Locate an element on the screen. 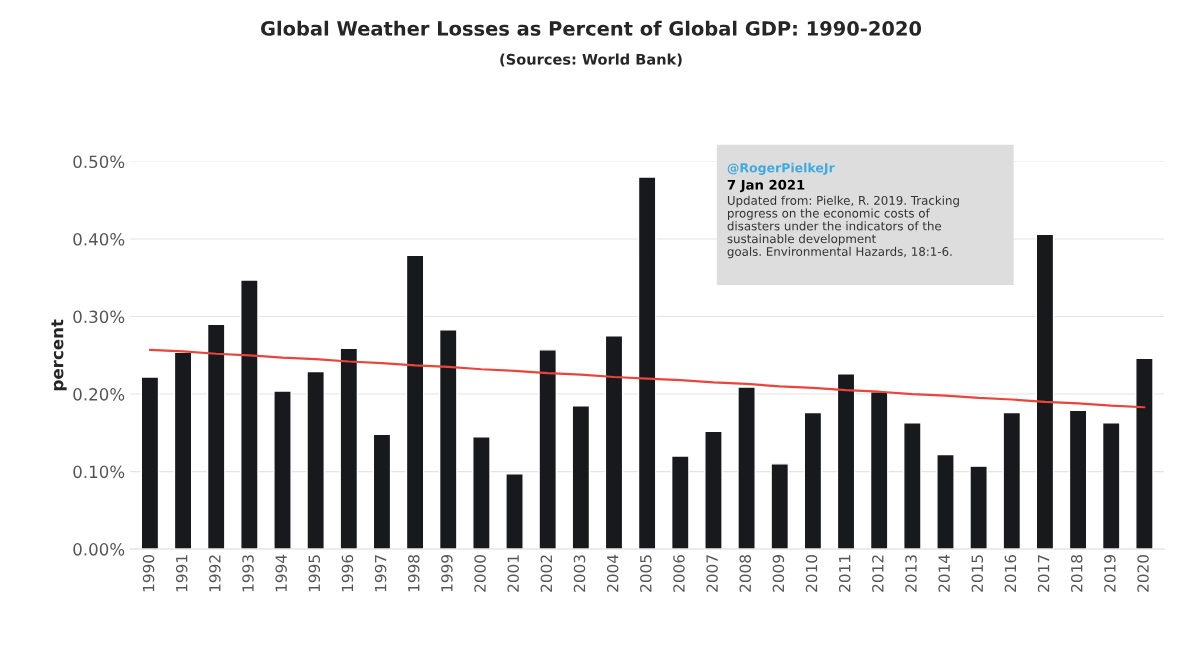 The image size is (1182, 646). x-tick-label: 2019 is located at coordinates (1110, 573).